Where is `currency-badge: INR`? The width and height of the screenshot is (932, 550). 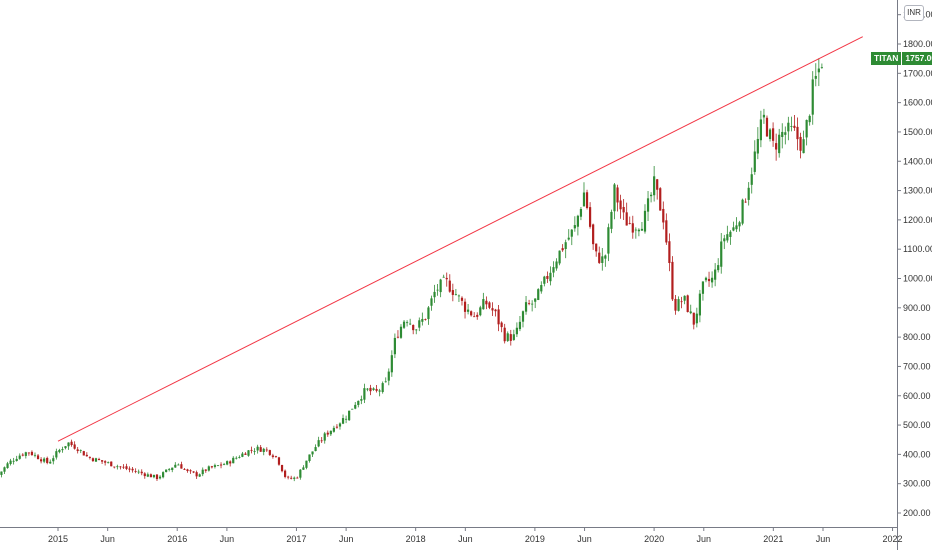
currency-badge: INR is located at coordinates (914, 13).